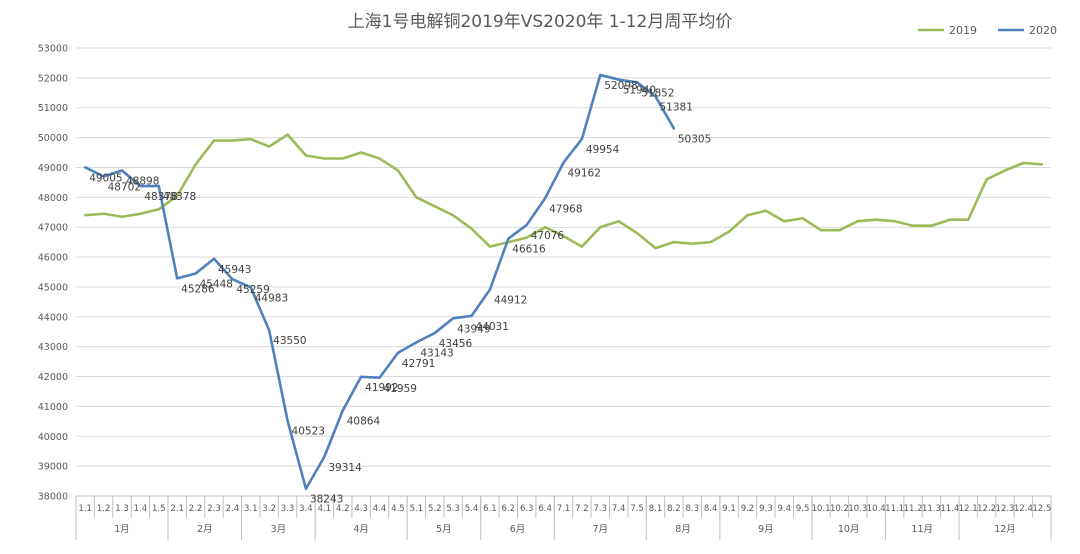 The image size is (1080, 554). What do you see at coordinates (234, 270) in the screenshot?
I see `data-label: 45943` at bounding box center [234, 270].